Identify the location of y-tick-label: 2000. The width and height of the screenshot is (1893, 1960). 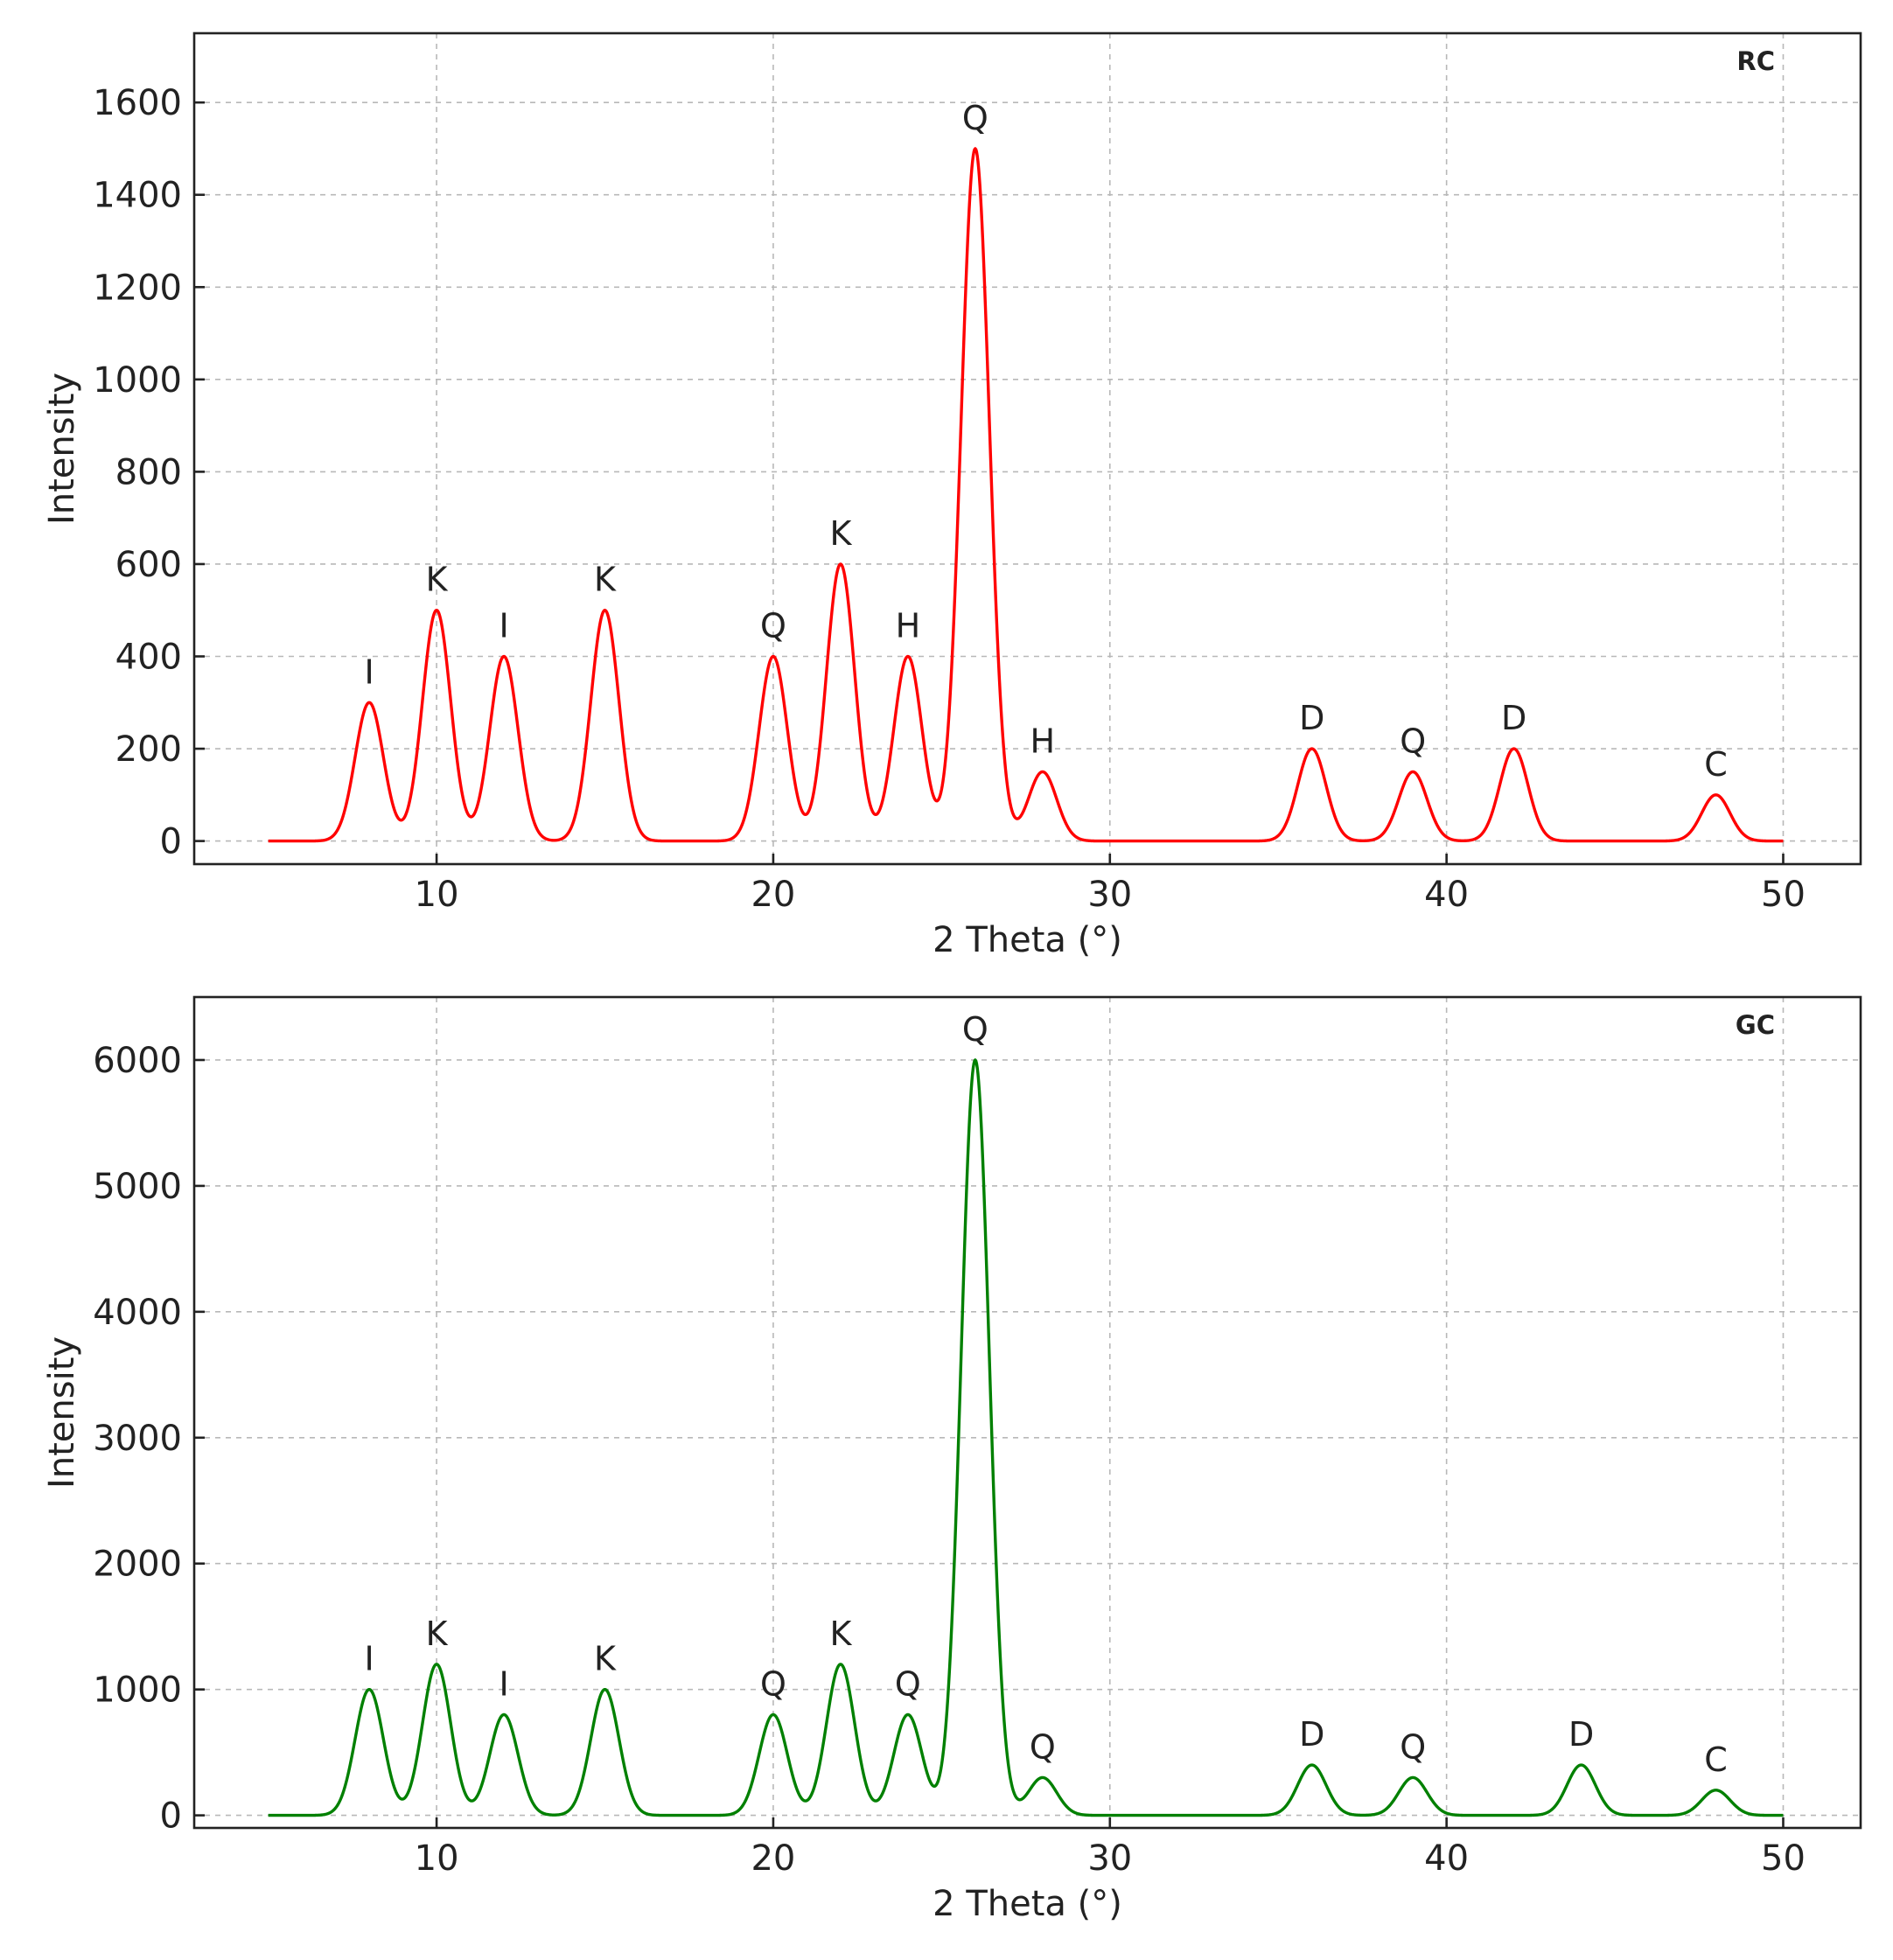
(138, 1565).